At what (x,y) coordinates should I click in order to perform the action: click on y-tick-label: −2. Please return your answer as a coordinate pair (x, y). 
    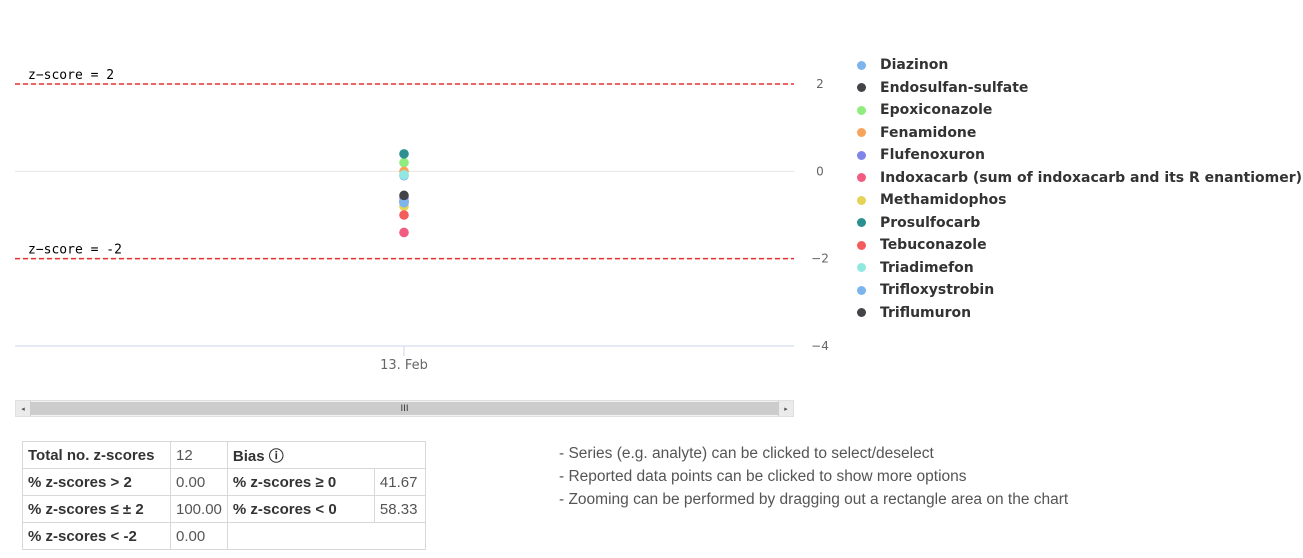
    Looking at the image, I should click on (820, 259).